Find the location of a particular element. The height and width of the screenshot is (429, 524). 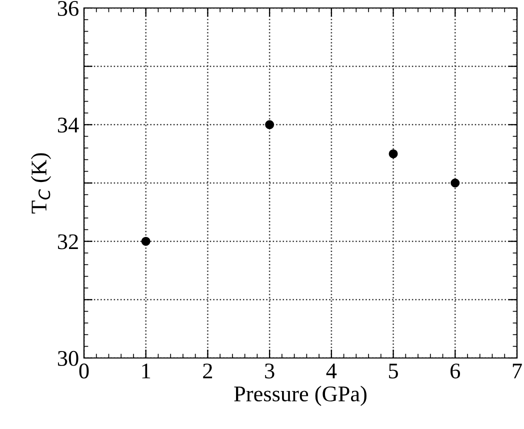

y-tick-label: 34 is located at coordinates (68, 125).